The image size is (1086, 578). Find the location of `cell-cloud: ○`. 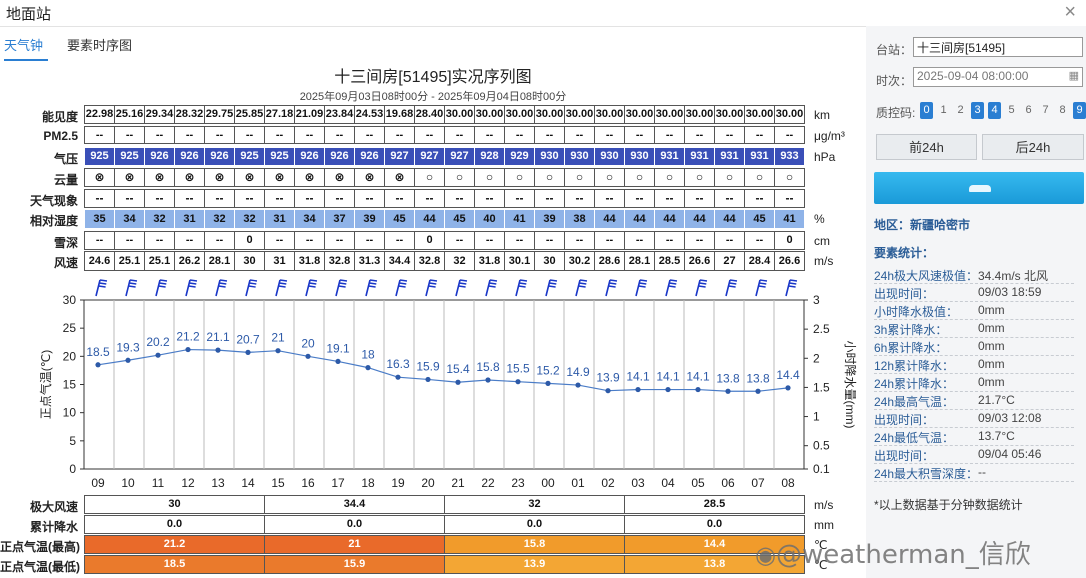

cell-cloud: ○ is located at coordinates (789, 177).